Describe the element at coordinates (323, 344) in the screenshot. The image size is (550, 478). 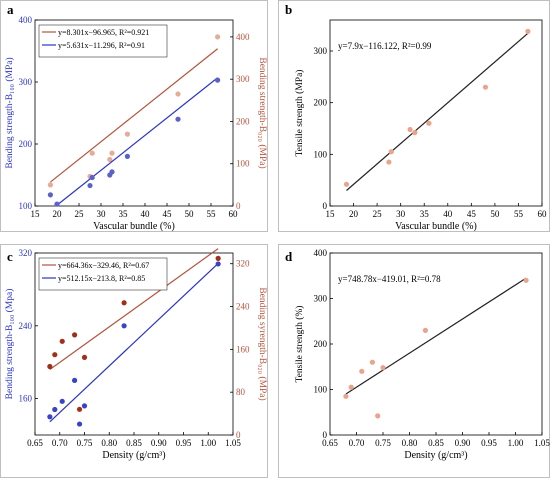
I see `y-axis-left: 0 100 200 300 400` at that location.